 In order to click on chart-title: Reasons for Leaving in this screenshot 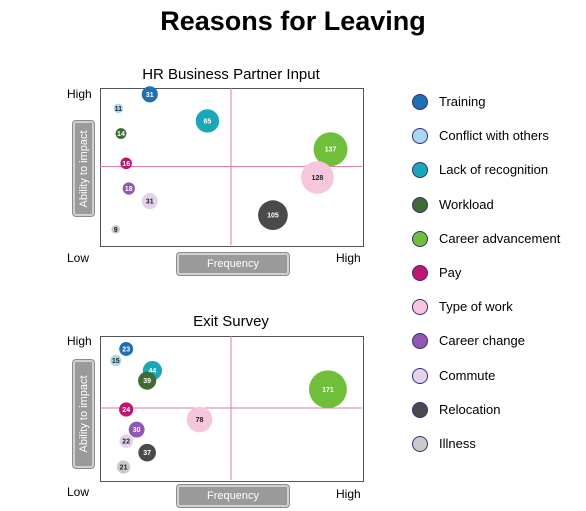, I will do `click(293, 21)`.